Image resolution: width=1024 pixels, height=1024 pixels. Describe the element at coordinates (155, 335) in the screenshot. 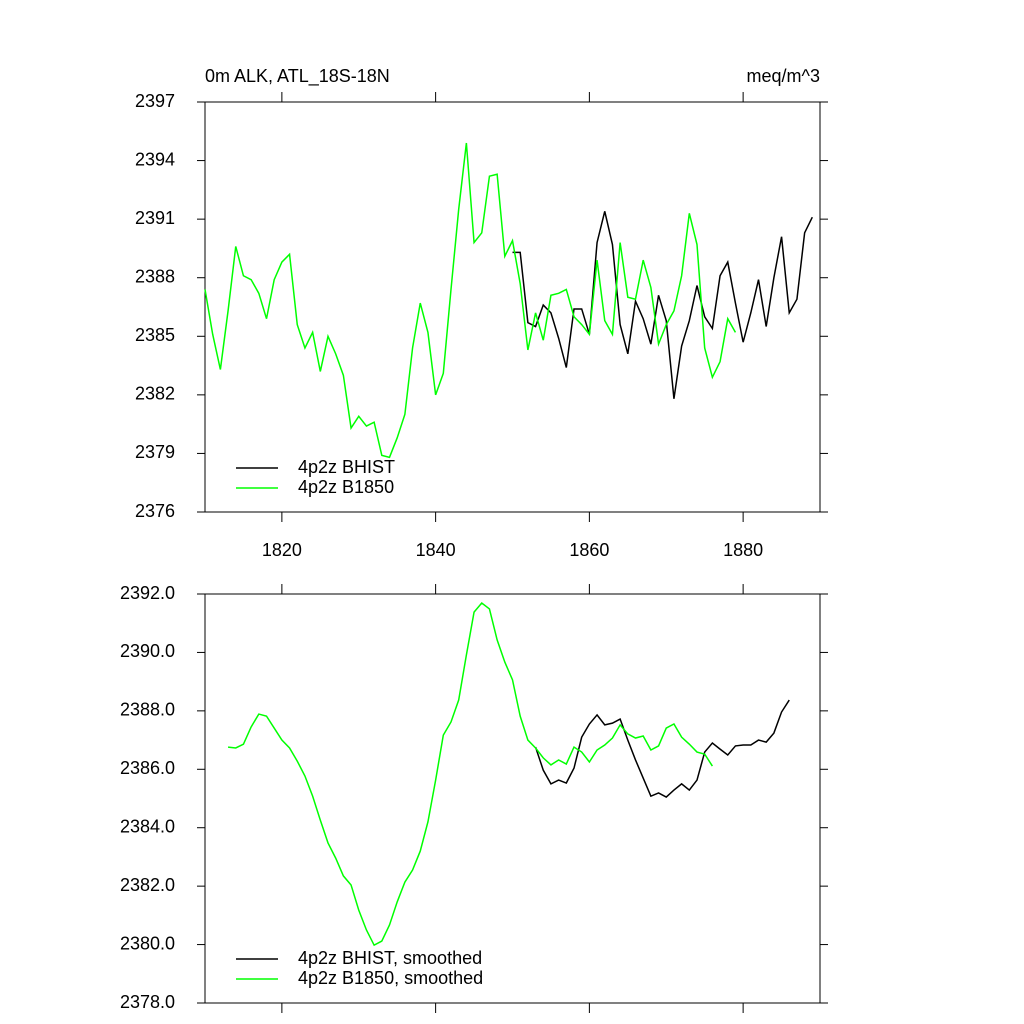

I see `y-tick-label: 2385` at that location.